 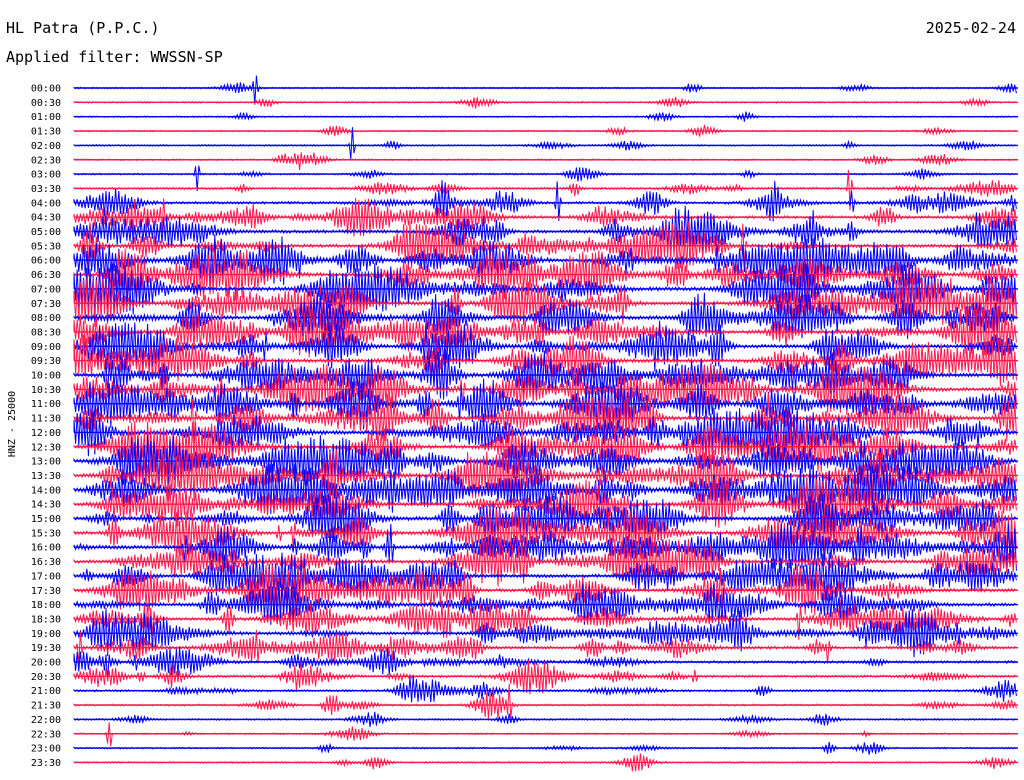 What do you see at coordinates (46, 103) in the screenshot?
I see `row-label: 00:30` at bounding box center [46, 103].